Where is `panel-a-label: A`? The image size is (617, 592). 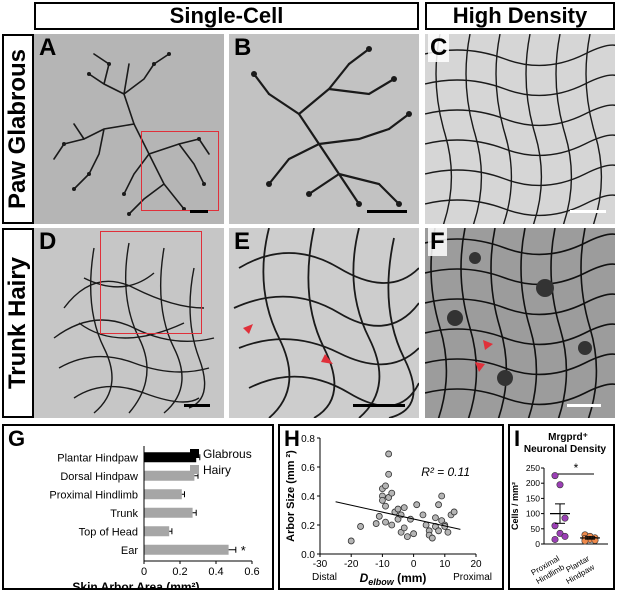
panel-a-label: A is located at coordinates (48, 47).